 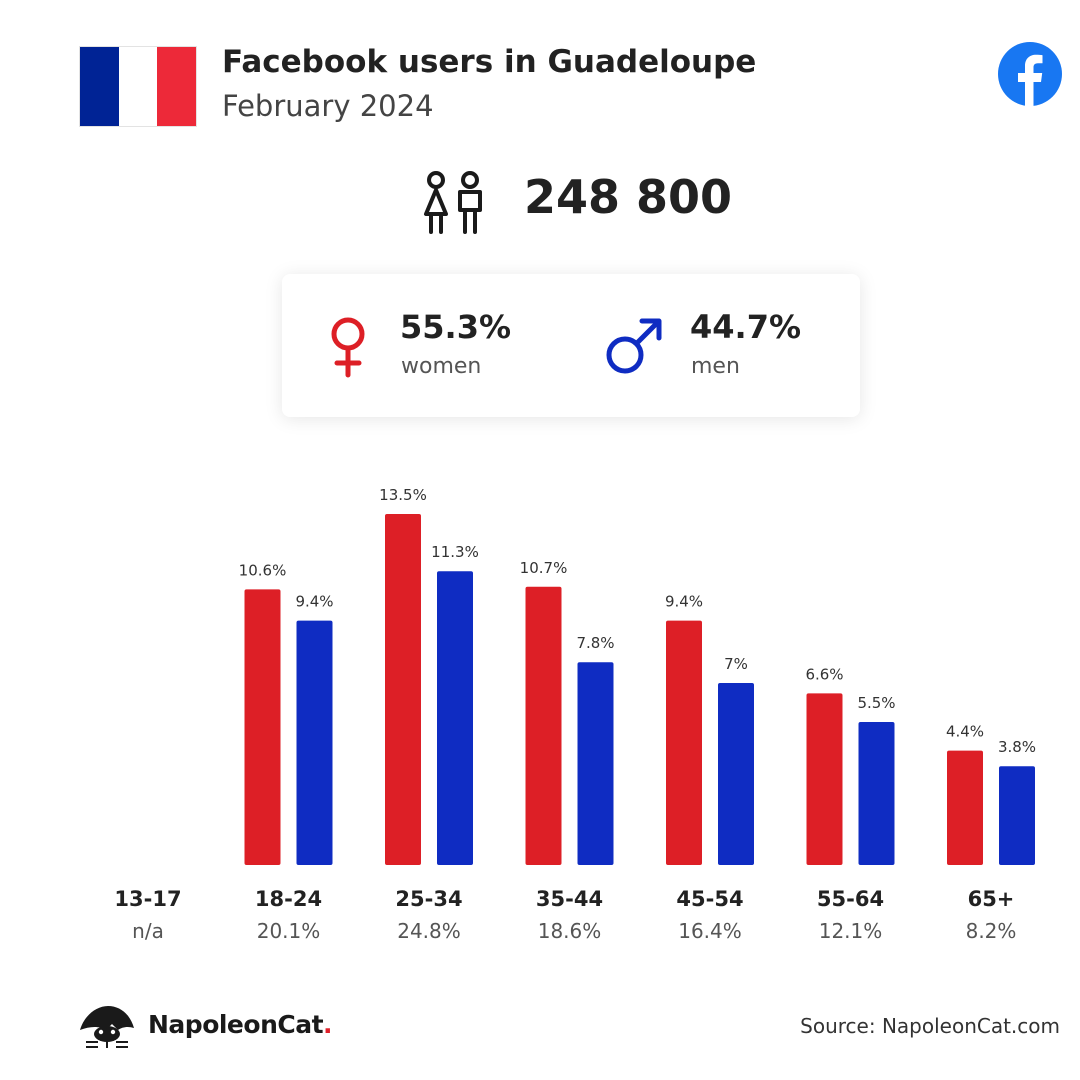 What do you see at coordinates (634, 346) in the screenshot?
I see `male-icon` at bounding box center [634, 346].